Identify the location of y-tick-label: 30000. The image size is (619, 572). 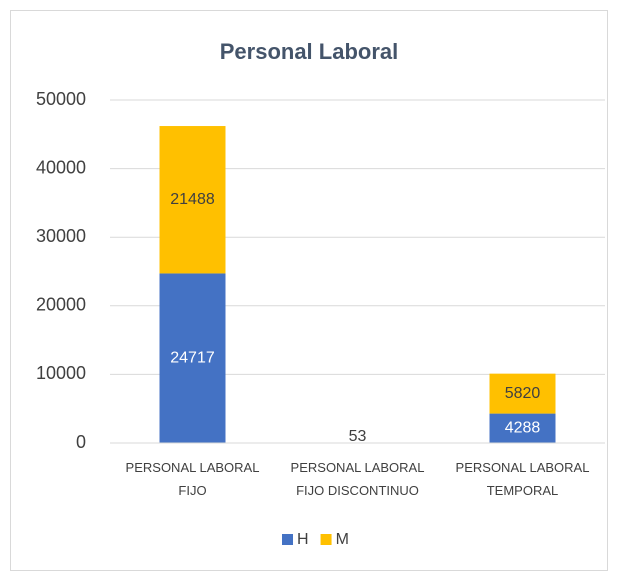
(61, 236).